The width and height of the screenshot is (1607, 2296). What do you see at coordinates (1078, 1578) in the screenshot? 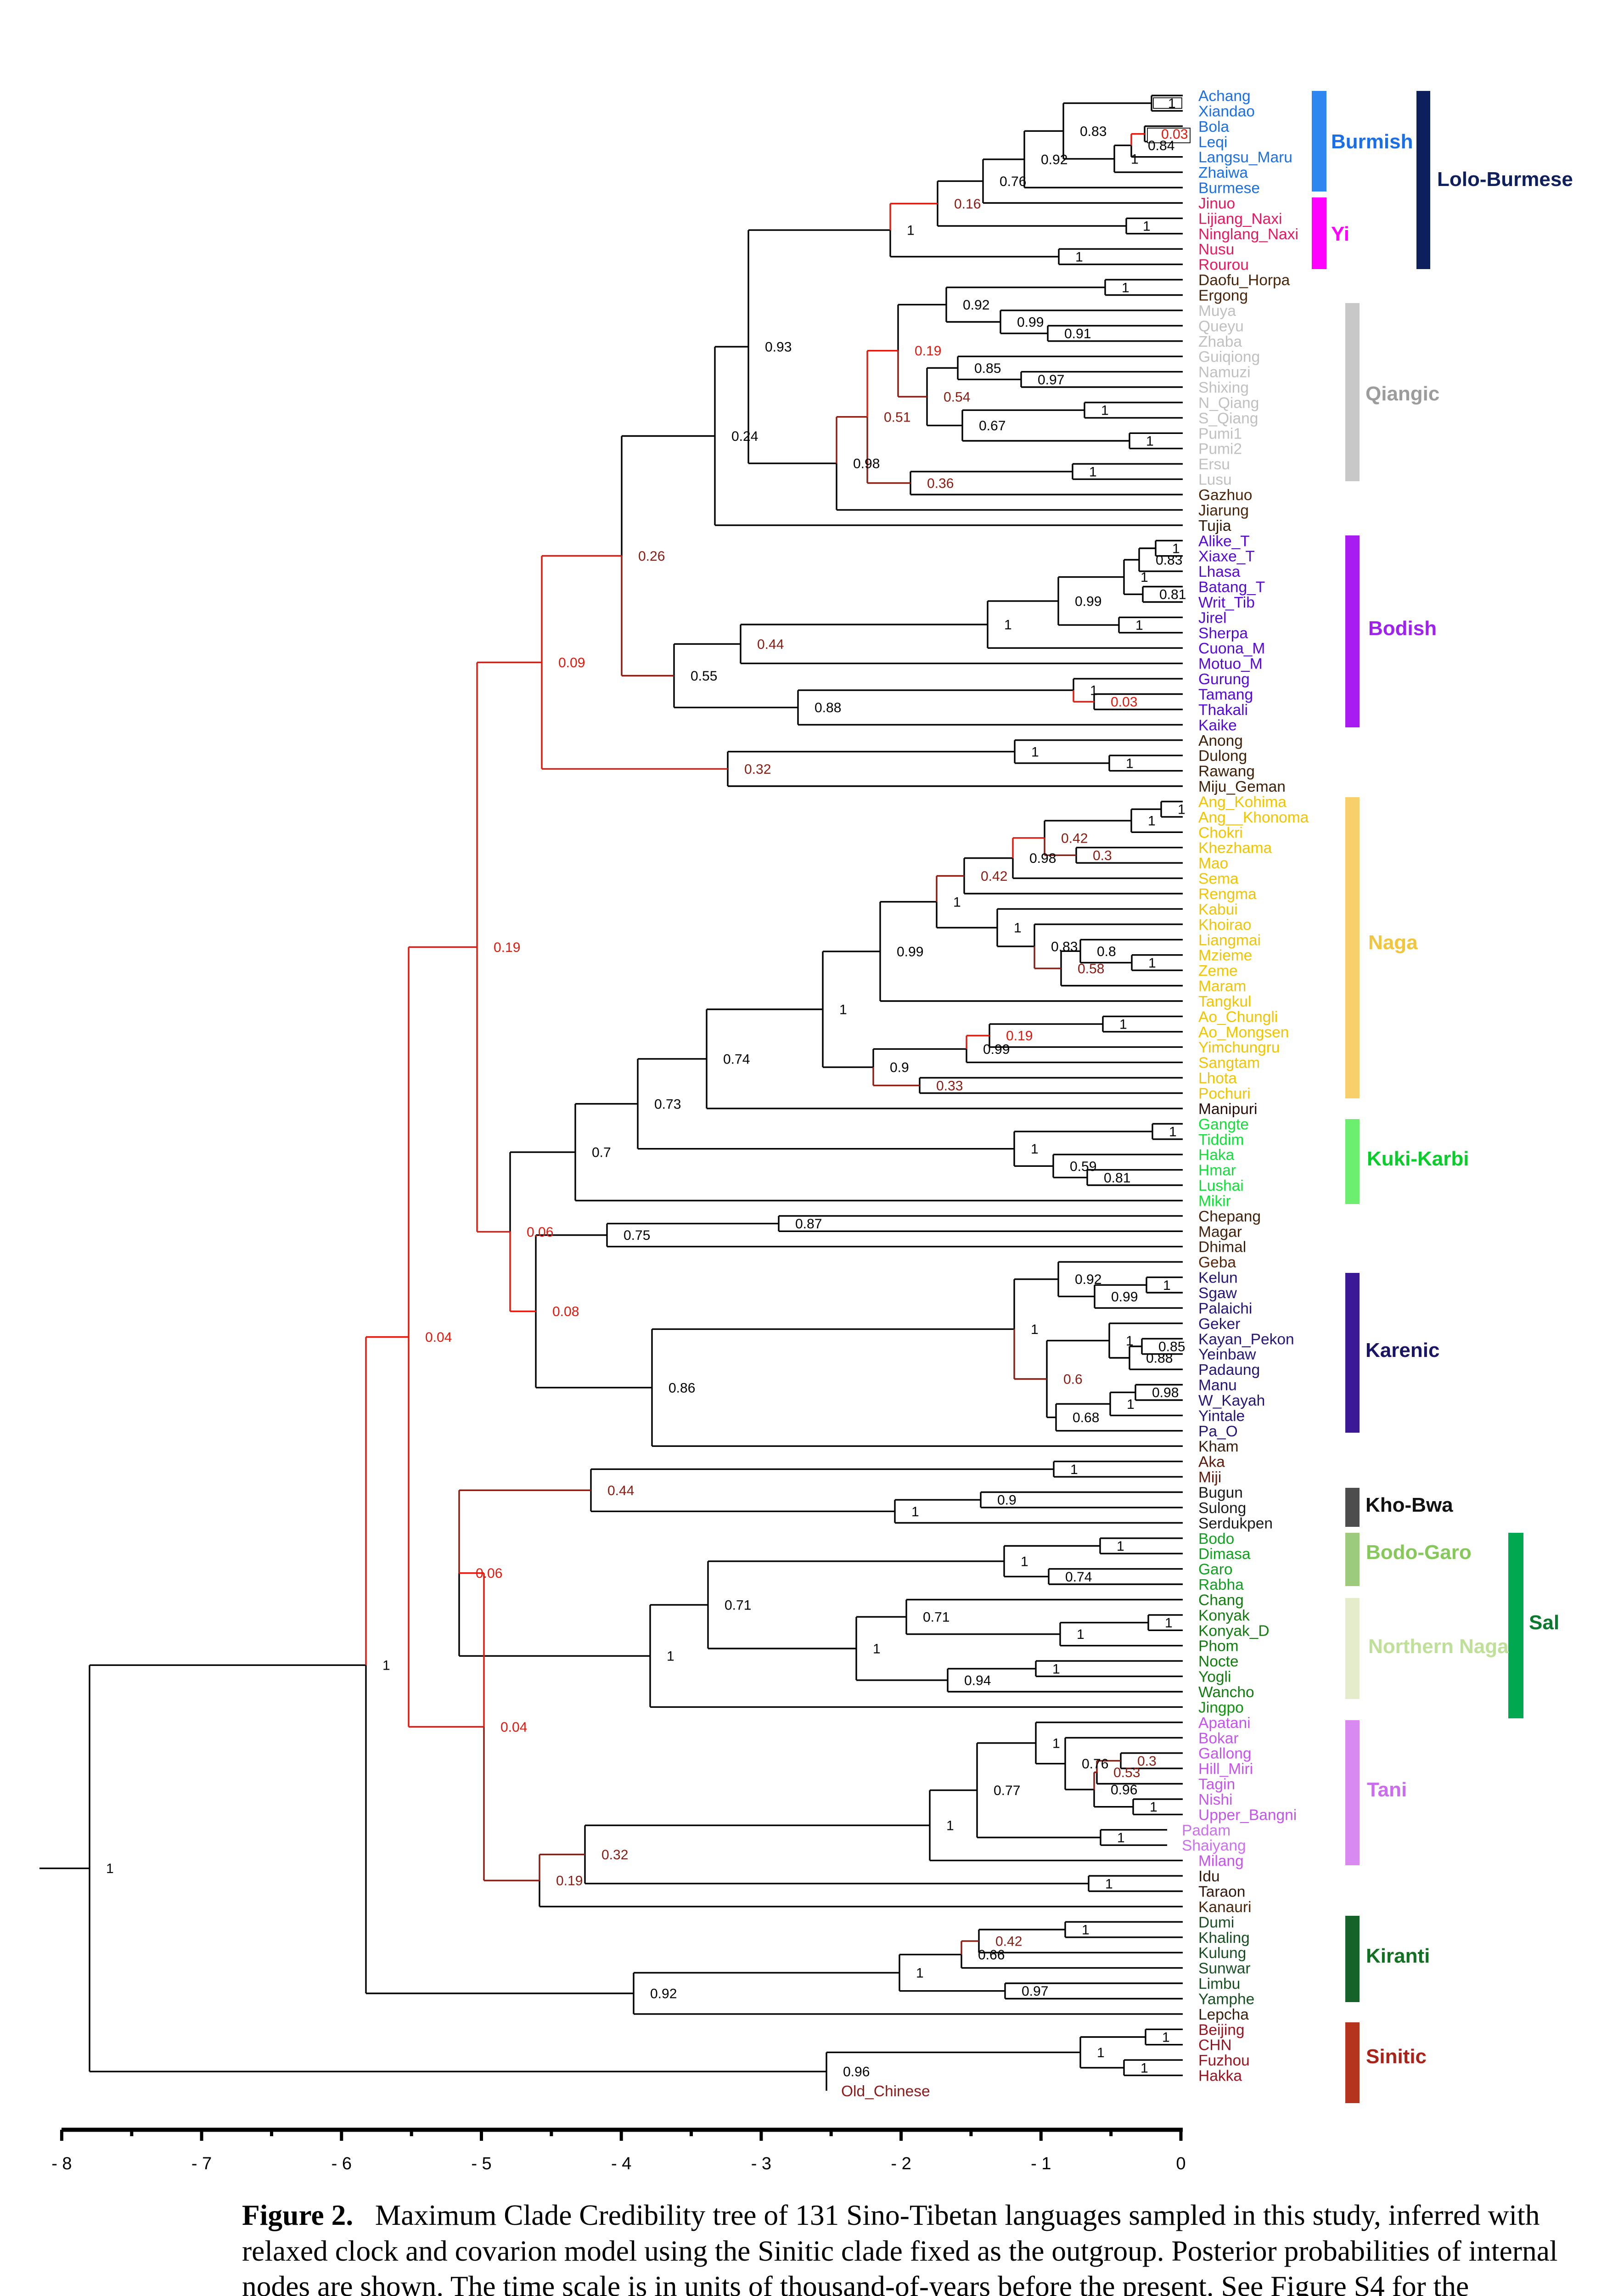
I see `svg-text: 0.74` at bounding box center [1078, 1578].